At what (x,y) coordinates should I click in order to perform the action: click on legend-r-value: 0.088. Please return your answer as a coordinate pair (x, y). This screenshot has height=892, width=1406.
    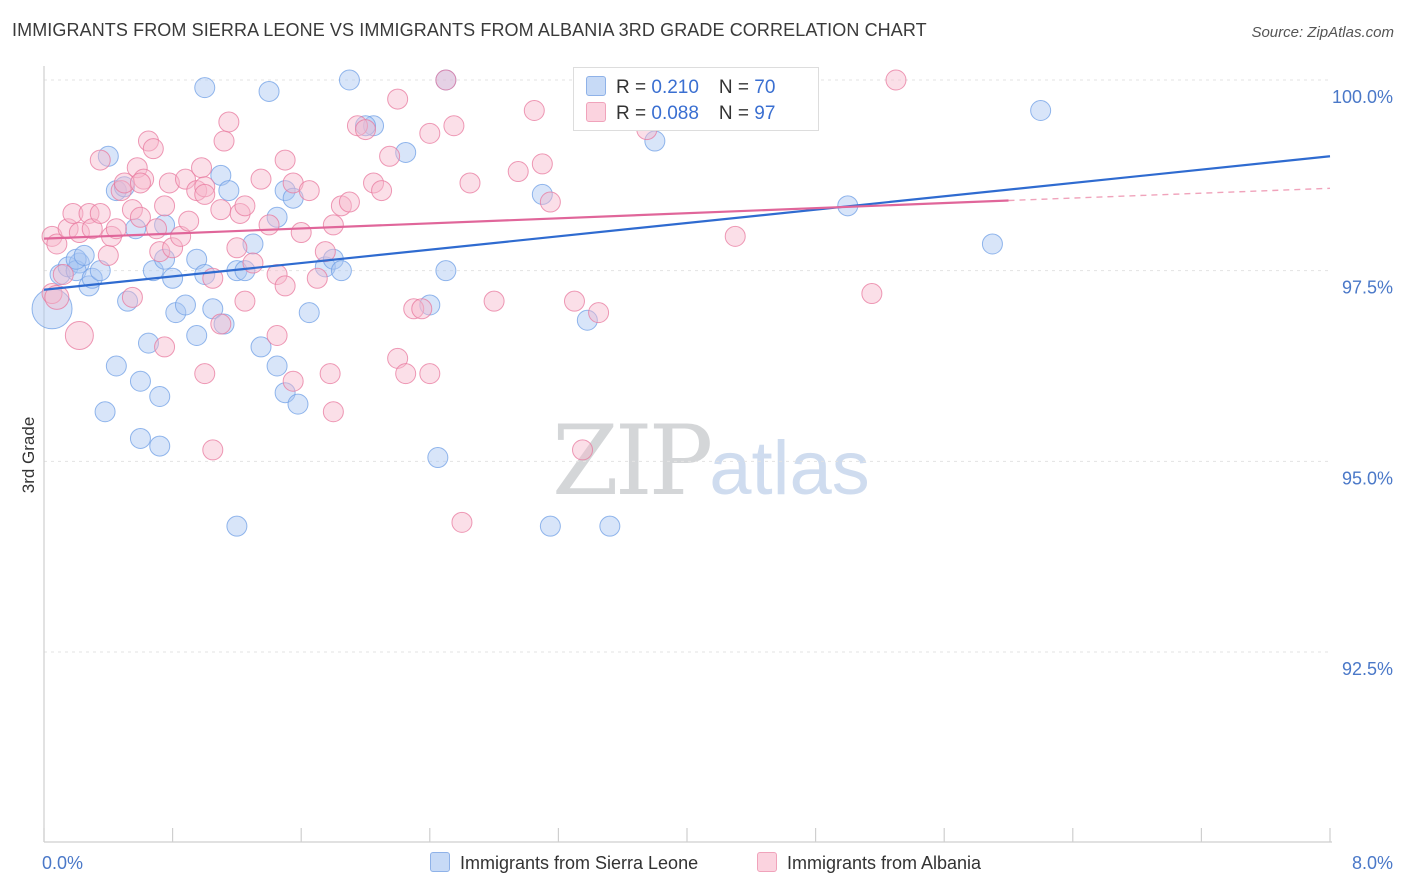
    Looking at the image, I should click on (675, 113).